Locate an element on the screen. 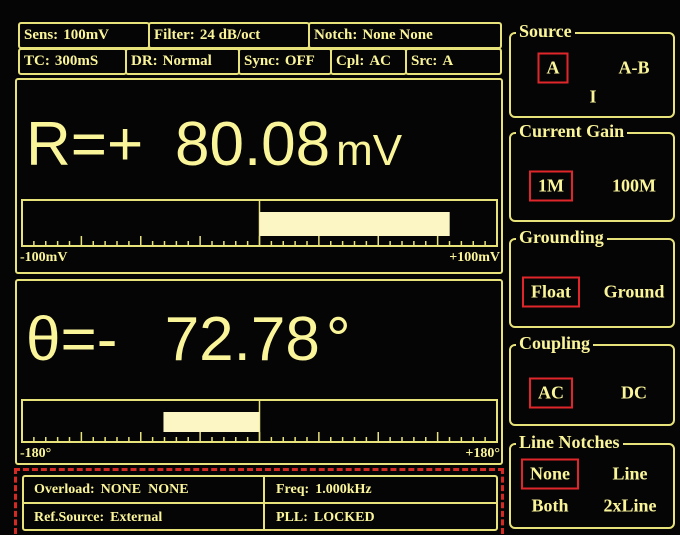 Image resolution: width=680 pixels, height=535 pixels. status-item: Ref.Source: External is located at coordinates (96, 518).